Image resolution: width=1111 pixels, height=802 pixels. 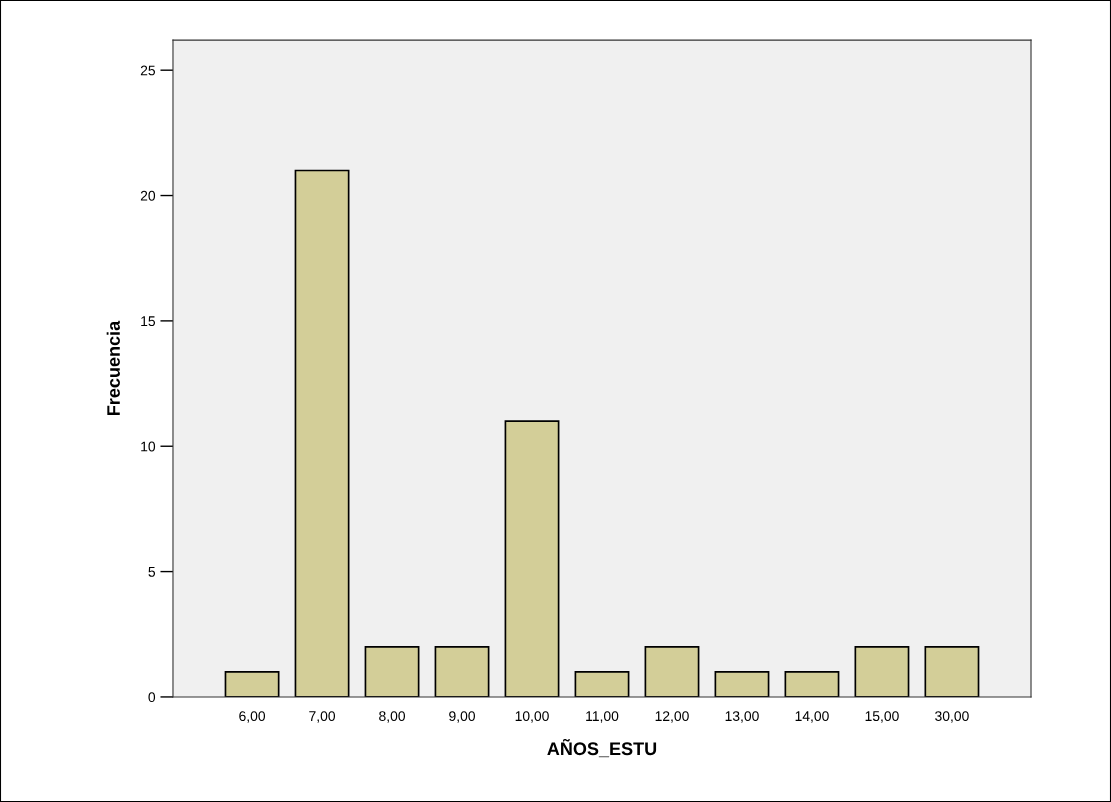 I want to click on x-tick-label: 7,00, so click(x=322, y=717).